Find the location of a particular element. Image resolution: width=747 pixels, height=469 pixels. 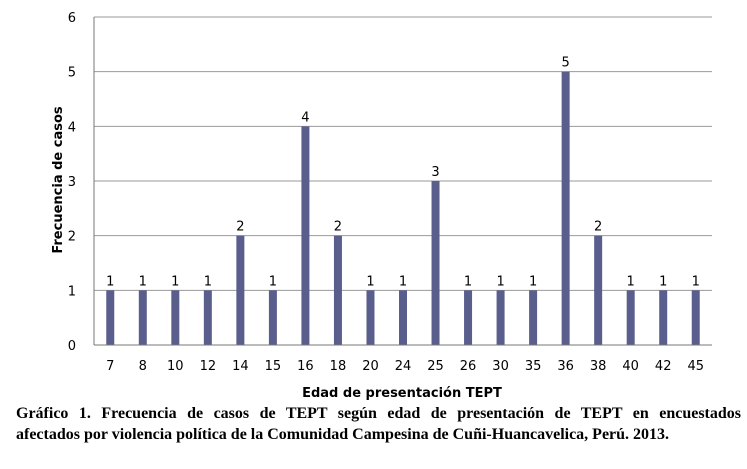

data-label: 5 is located at coordinates (565, 63).